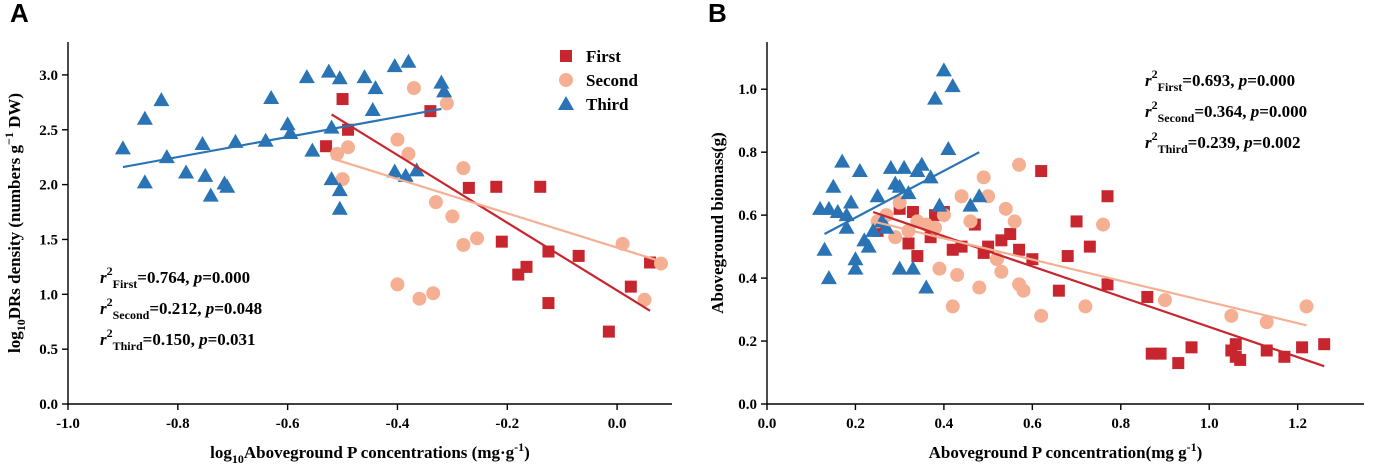 This screenshot has height=464, width=1386. Describe the element at coordinates (1032, 424) in the screenshot. I see `x-tick-label: 0.6` at that location.